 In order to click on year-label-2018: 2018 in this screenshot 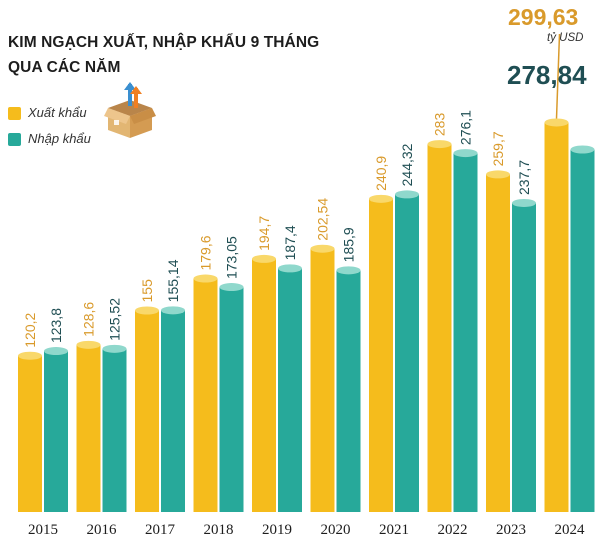, I will do `click(219, 530)`.